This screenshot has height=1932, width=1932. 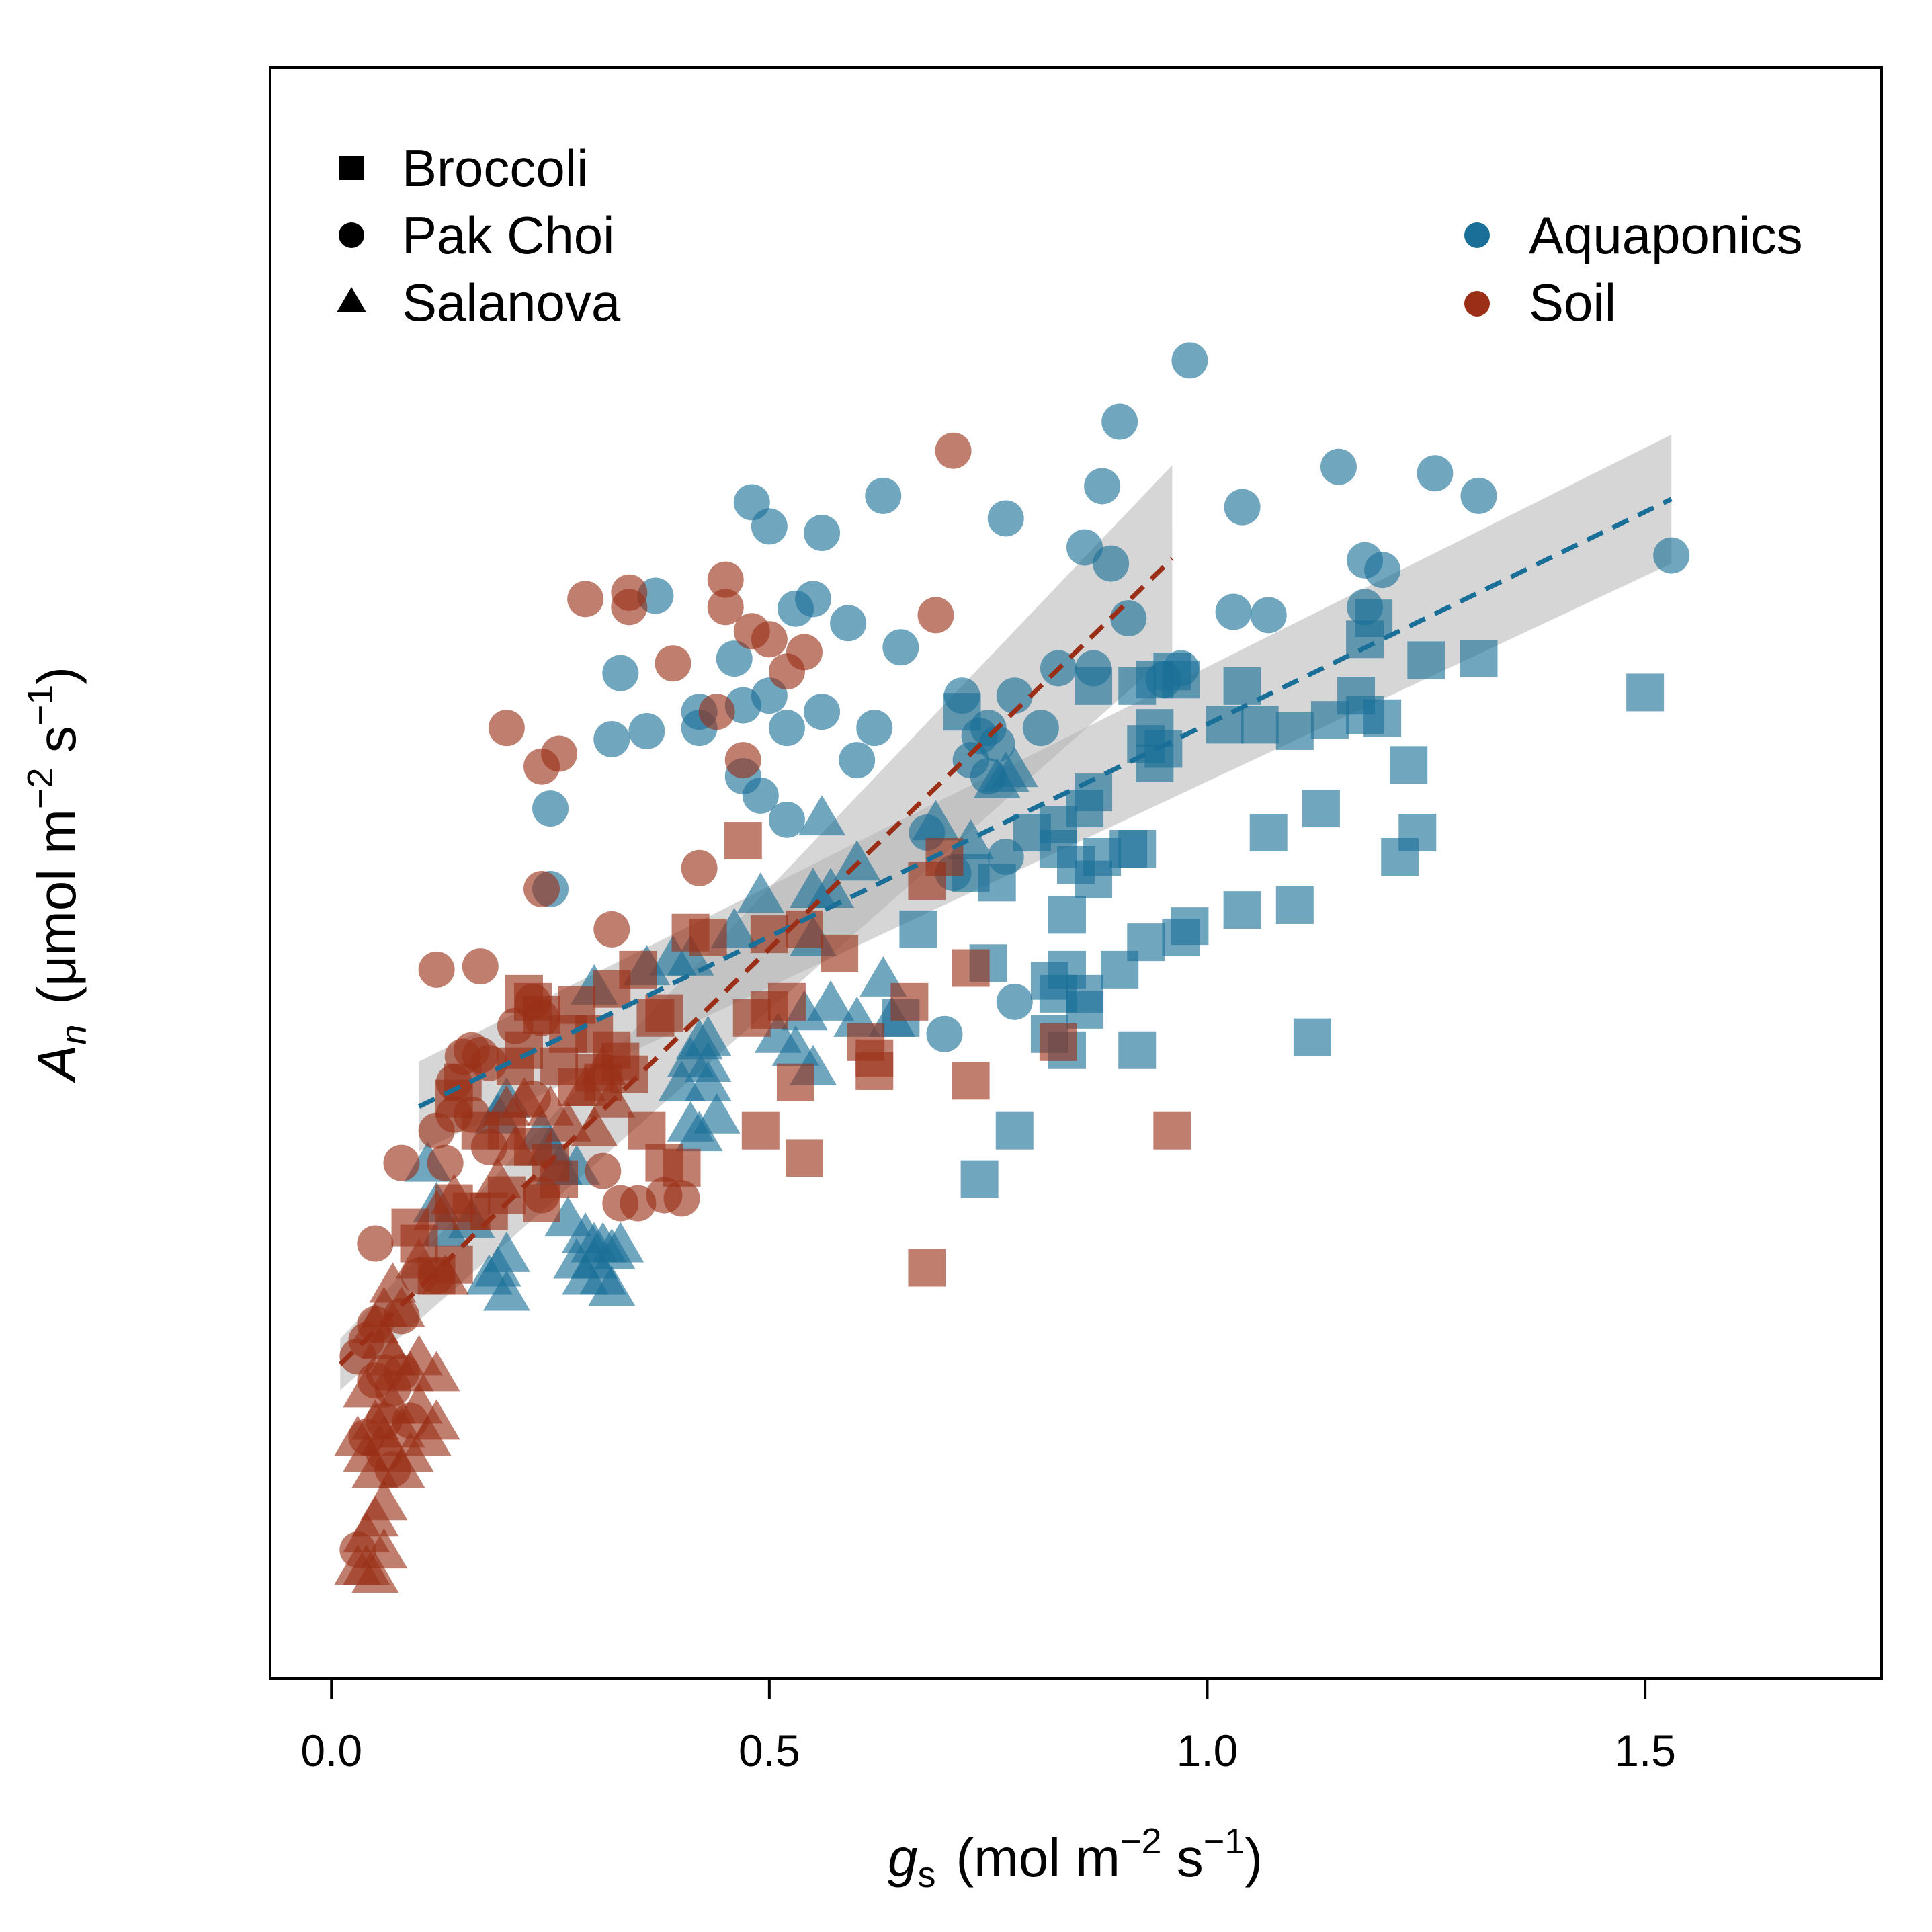 I want to click on y-axis-subscript: n, so click(x=74, y=1035).